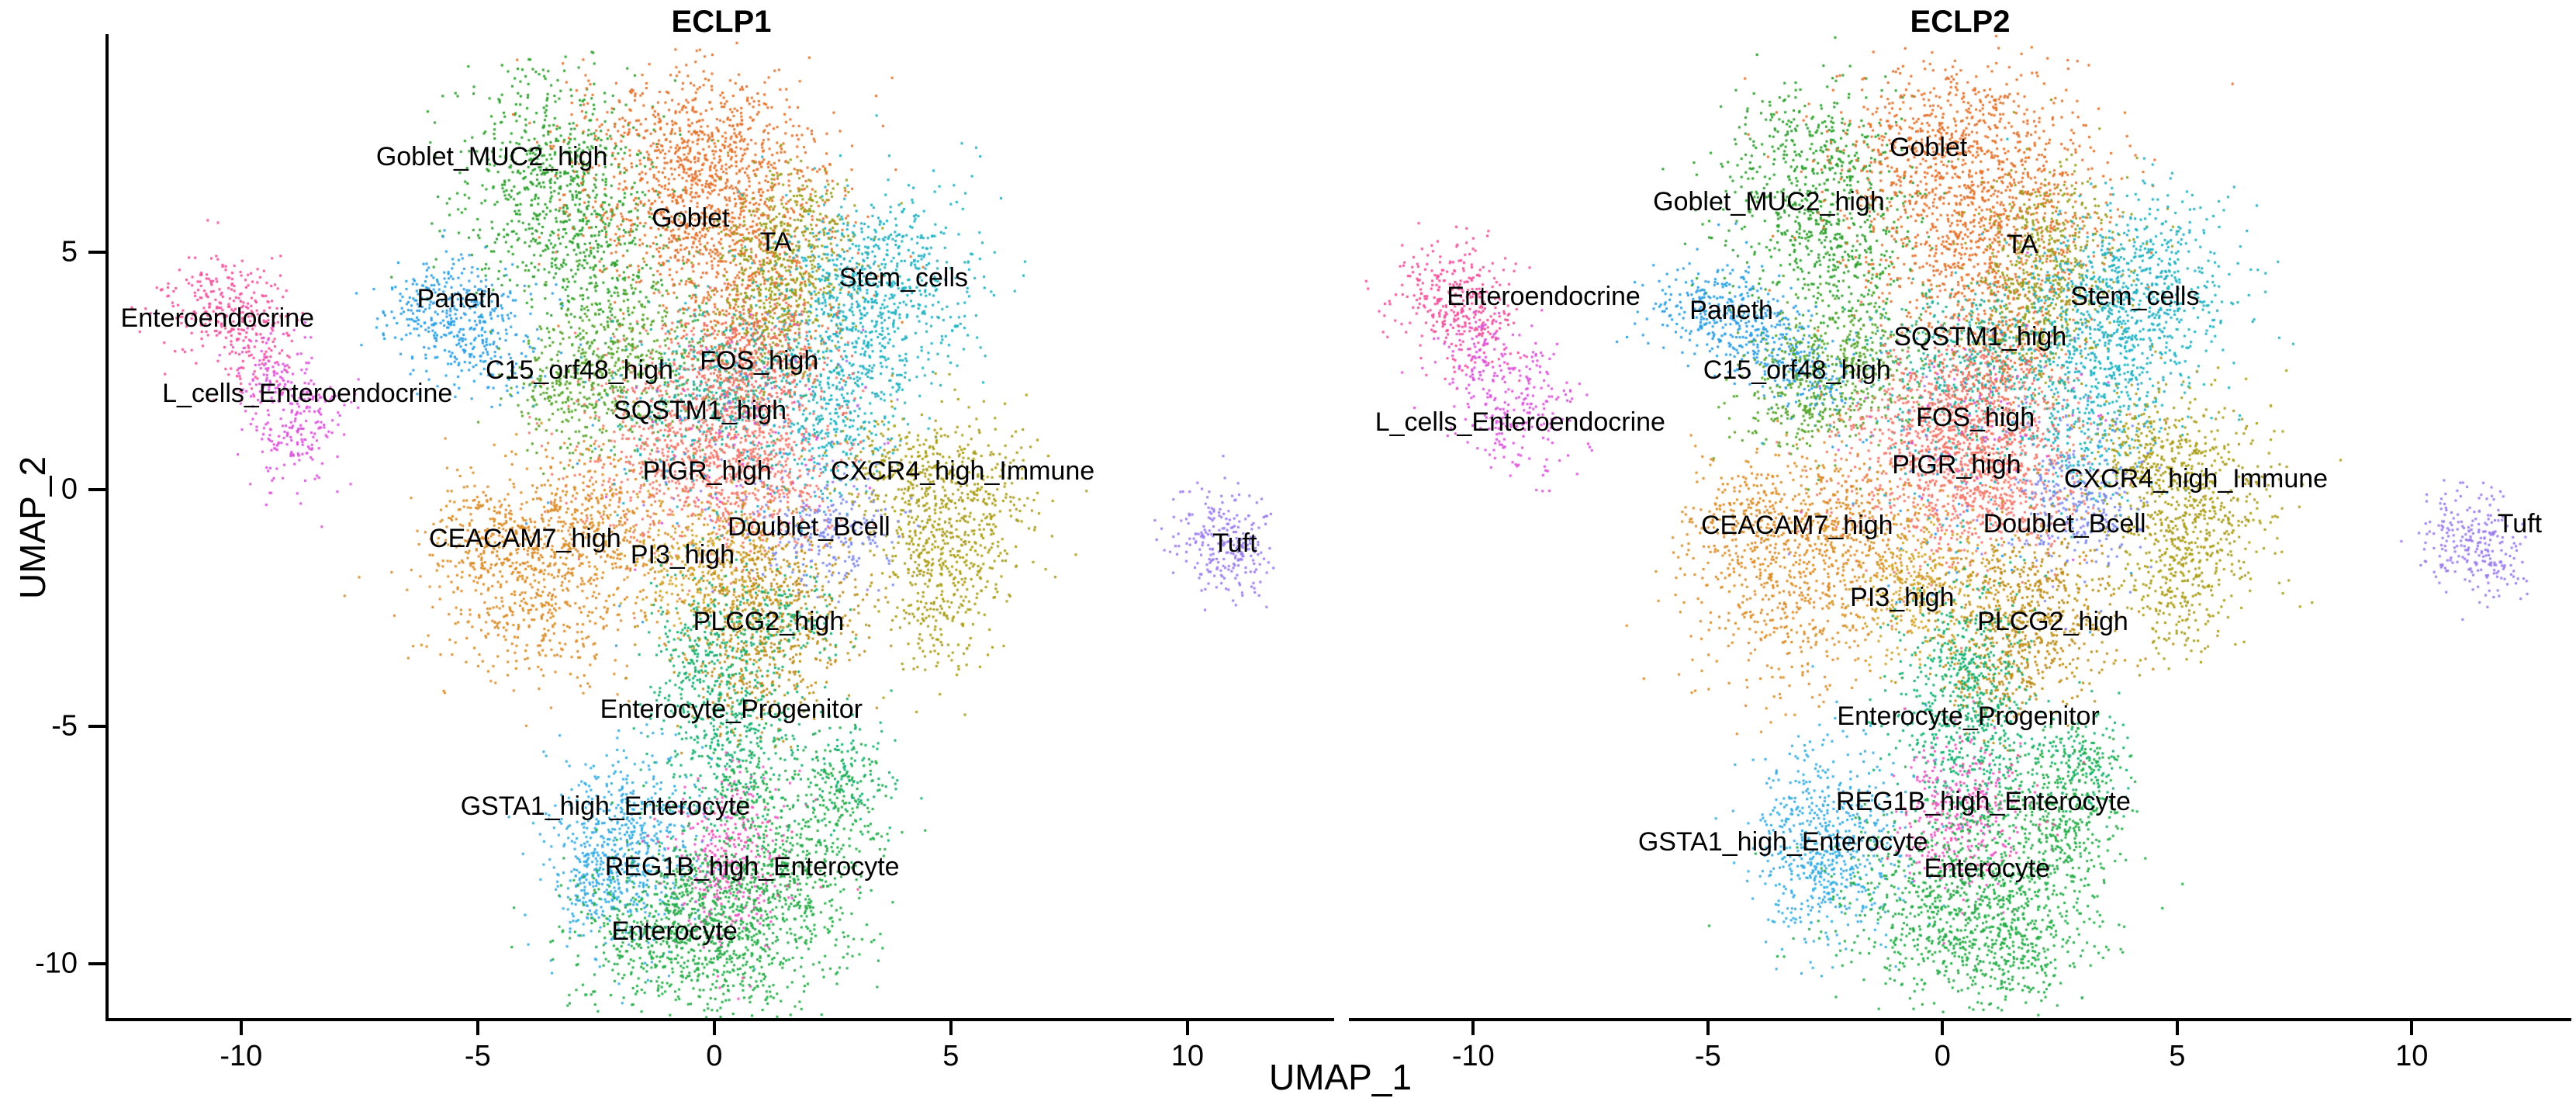 This screenshot has width=2576, height=1105. What do you see at coordinates (1340, 1077) in the screenshot?
I see `x-axis-title: UMAP_1` at bounding box center [1340, 1077].